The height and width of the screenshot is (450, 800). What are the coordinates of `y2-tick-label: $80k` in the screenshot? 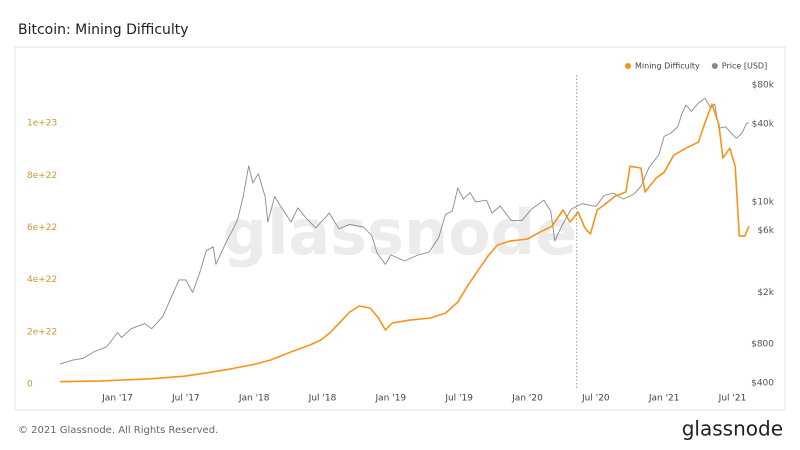 It's located at (763, 85).